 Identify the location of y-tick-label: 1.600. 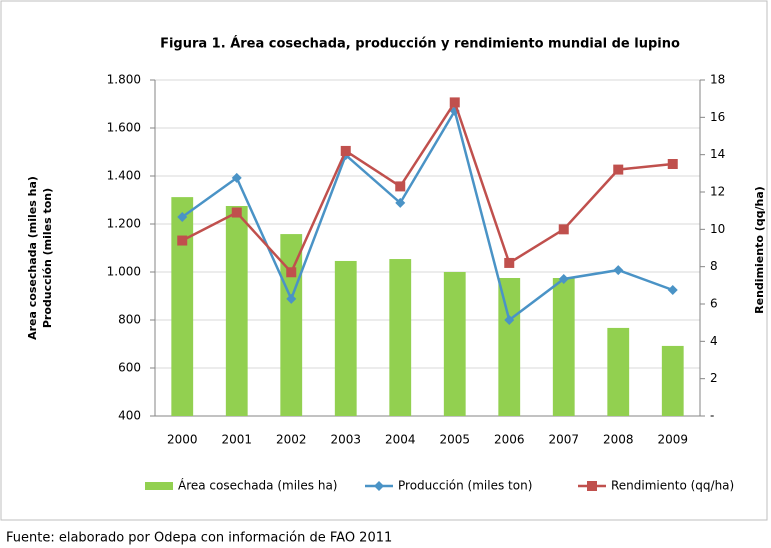
(124, 128).